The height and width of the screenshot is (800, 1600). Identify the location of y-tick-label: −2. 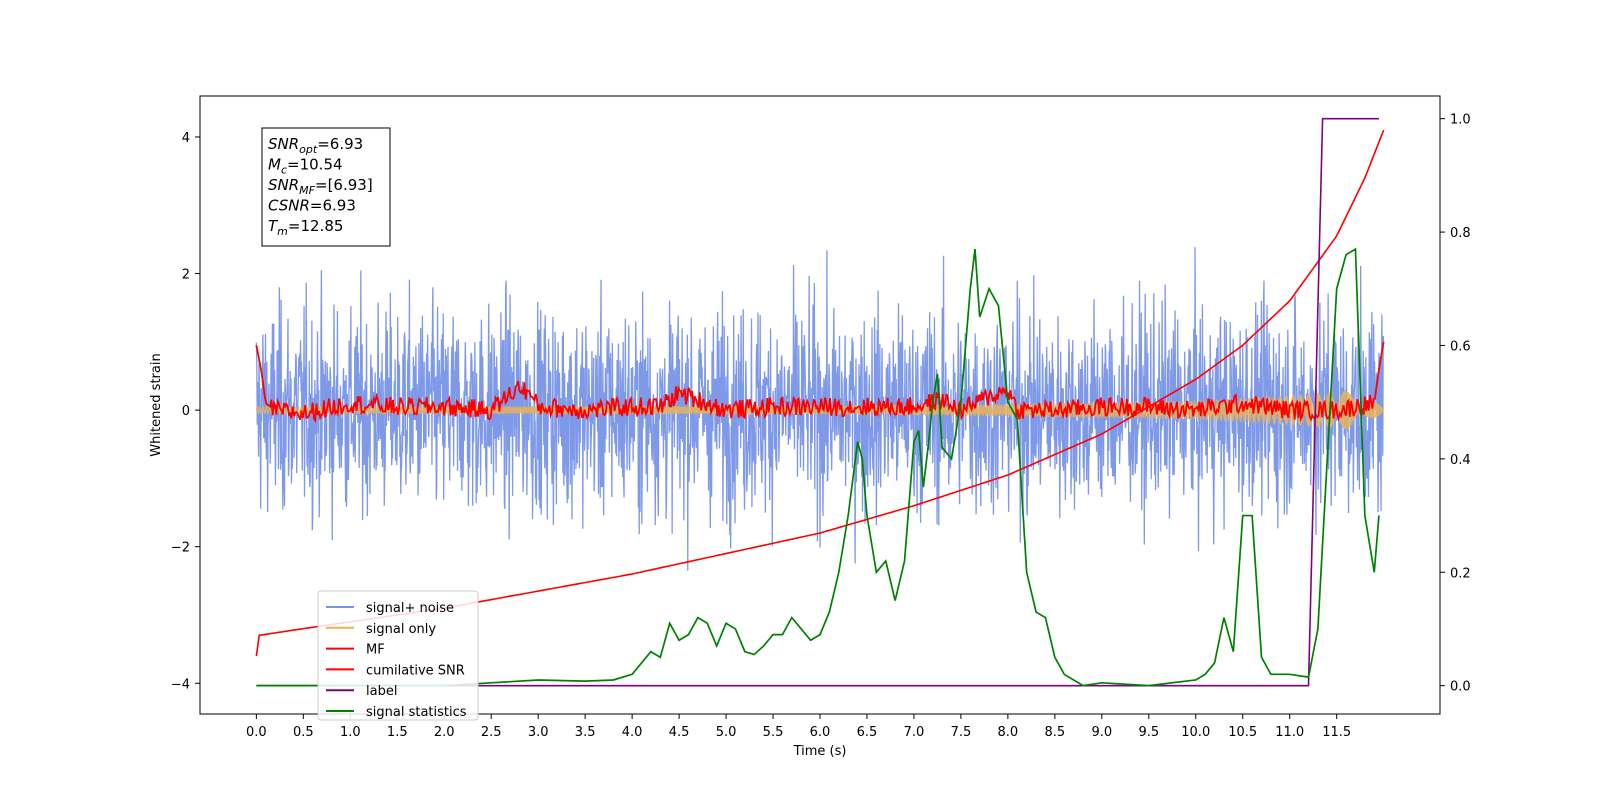
(180, 548).